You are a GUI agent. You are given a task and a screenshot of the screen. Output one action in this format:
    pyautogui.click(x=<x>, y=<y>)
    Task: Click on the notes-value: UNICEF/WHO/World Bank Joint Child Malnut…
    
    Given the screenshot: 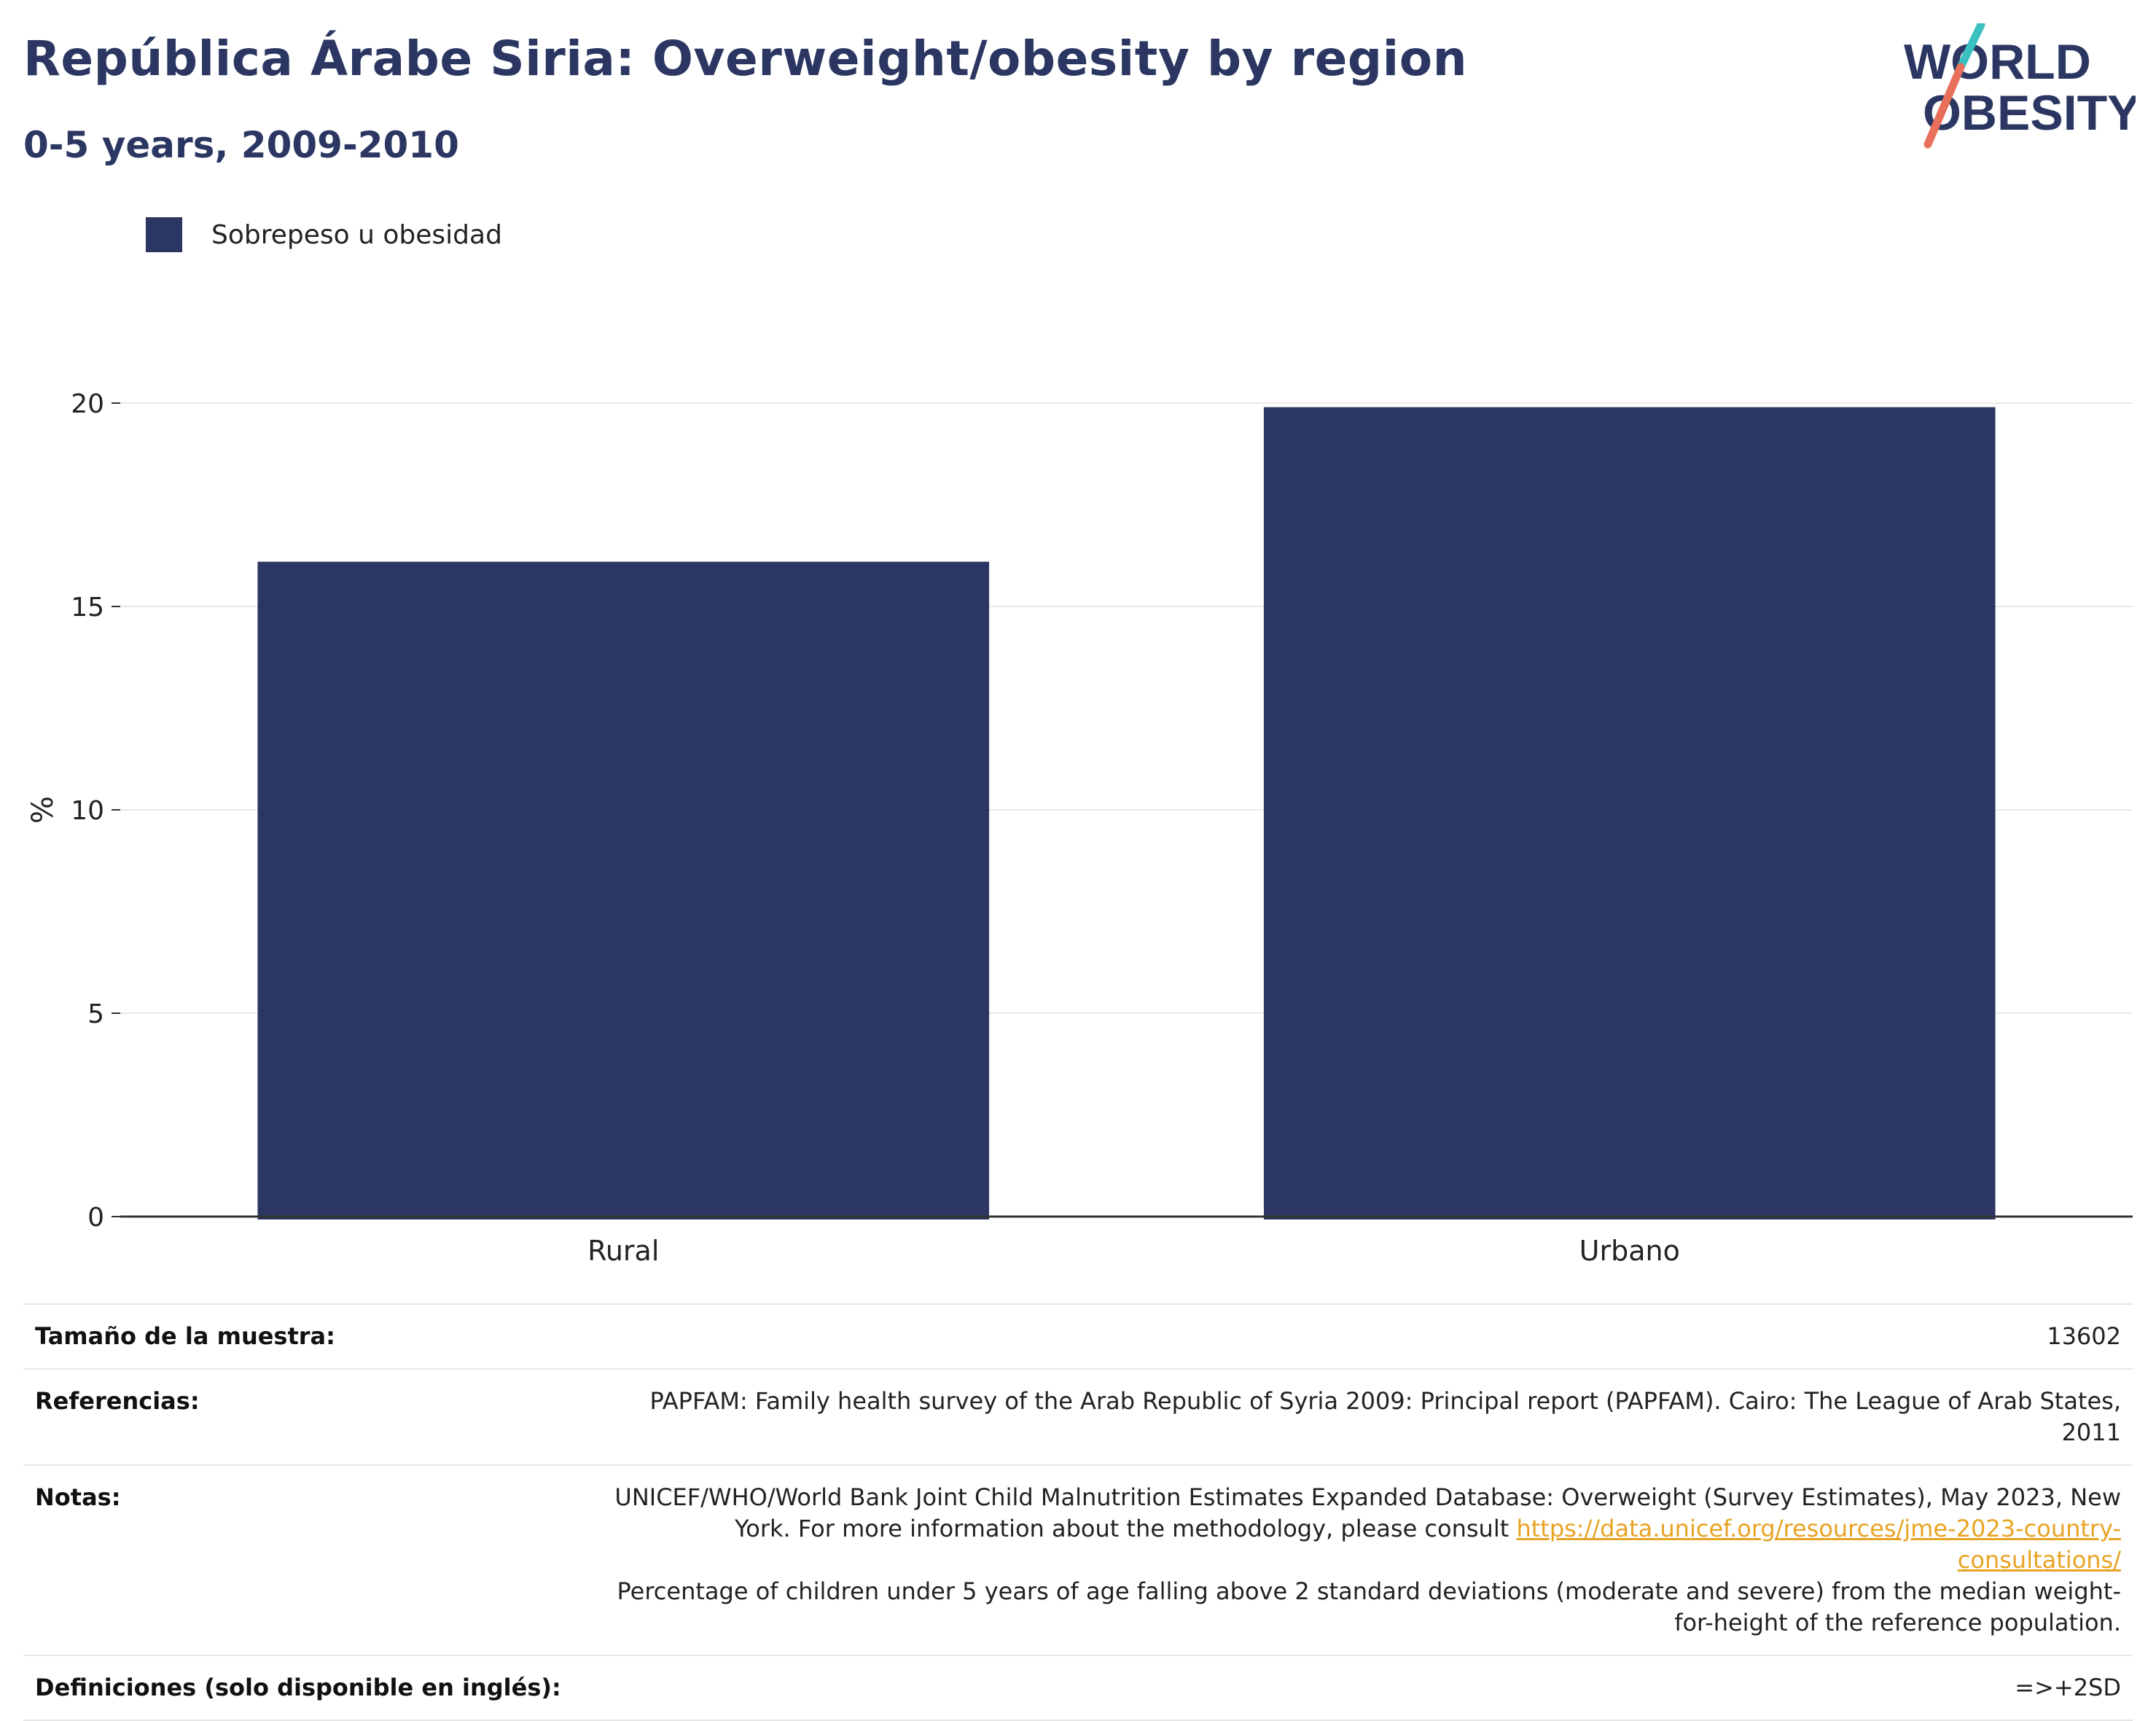 What is the action you would take?
    pyautogui.click(x=1356, y=1560)
    